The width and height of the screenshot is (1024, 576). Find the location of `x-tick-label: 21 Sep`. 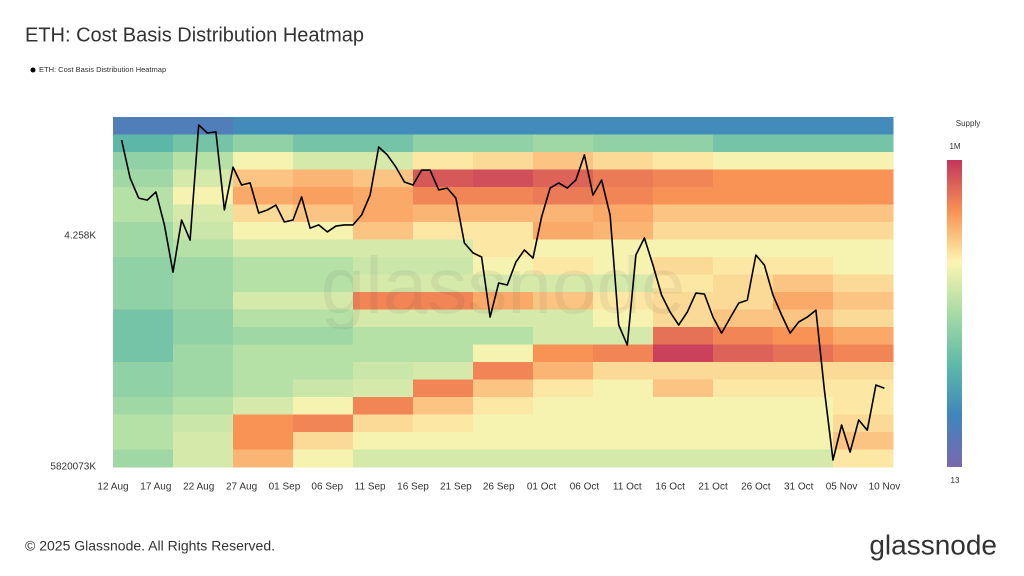

x-tick-label: 21 Sep is located at coordinates (456, 487).